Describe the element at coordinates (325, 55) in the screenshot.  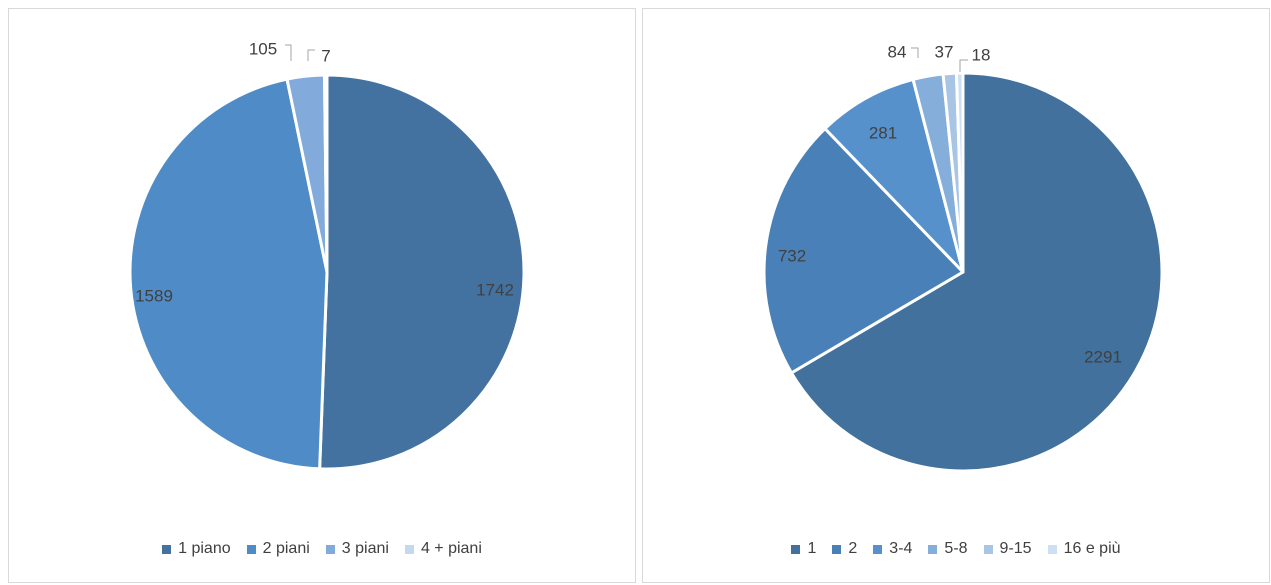
I see `data-label: 7` at that location.